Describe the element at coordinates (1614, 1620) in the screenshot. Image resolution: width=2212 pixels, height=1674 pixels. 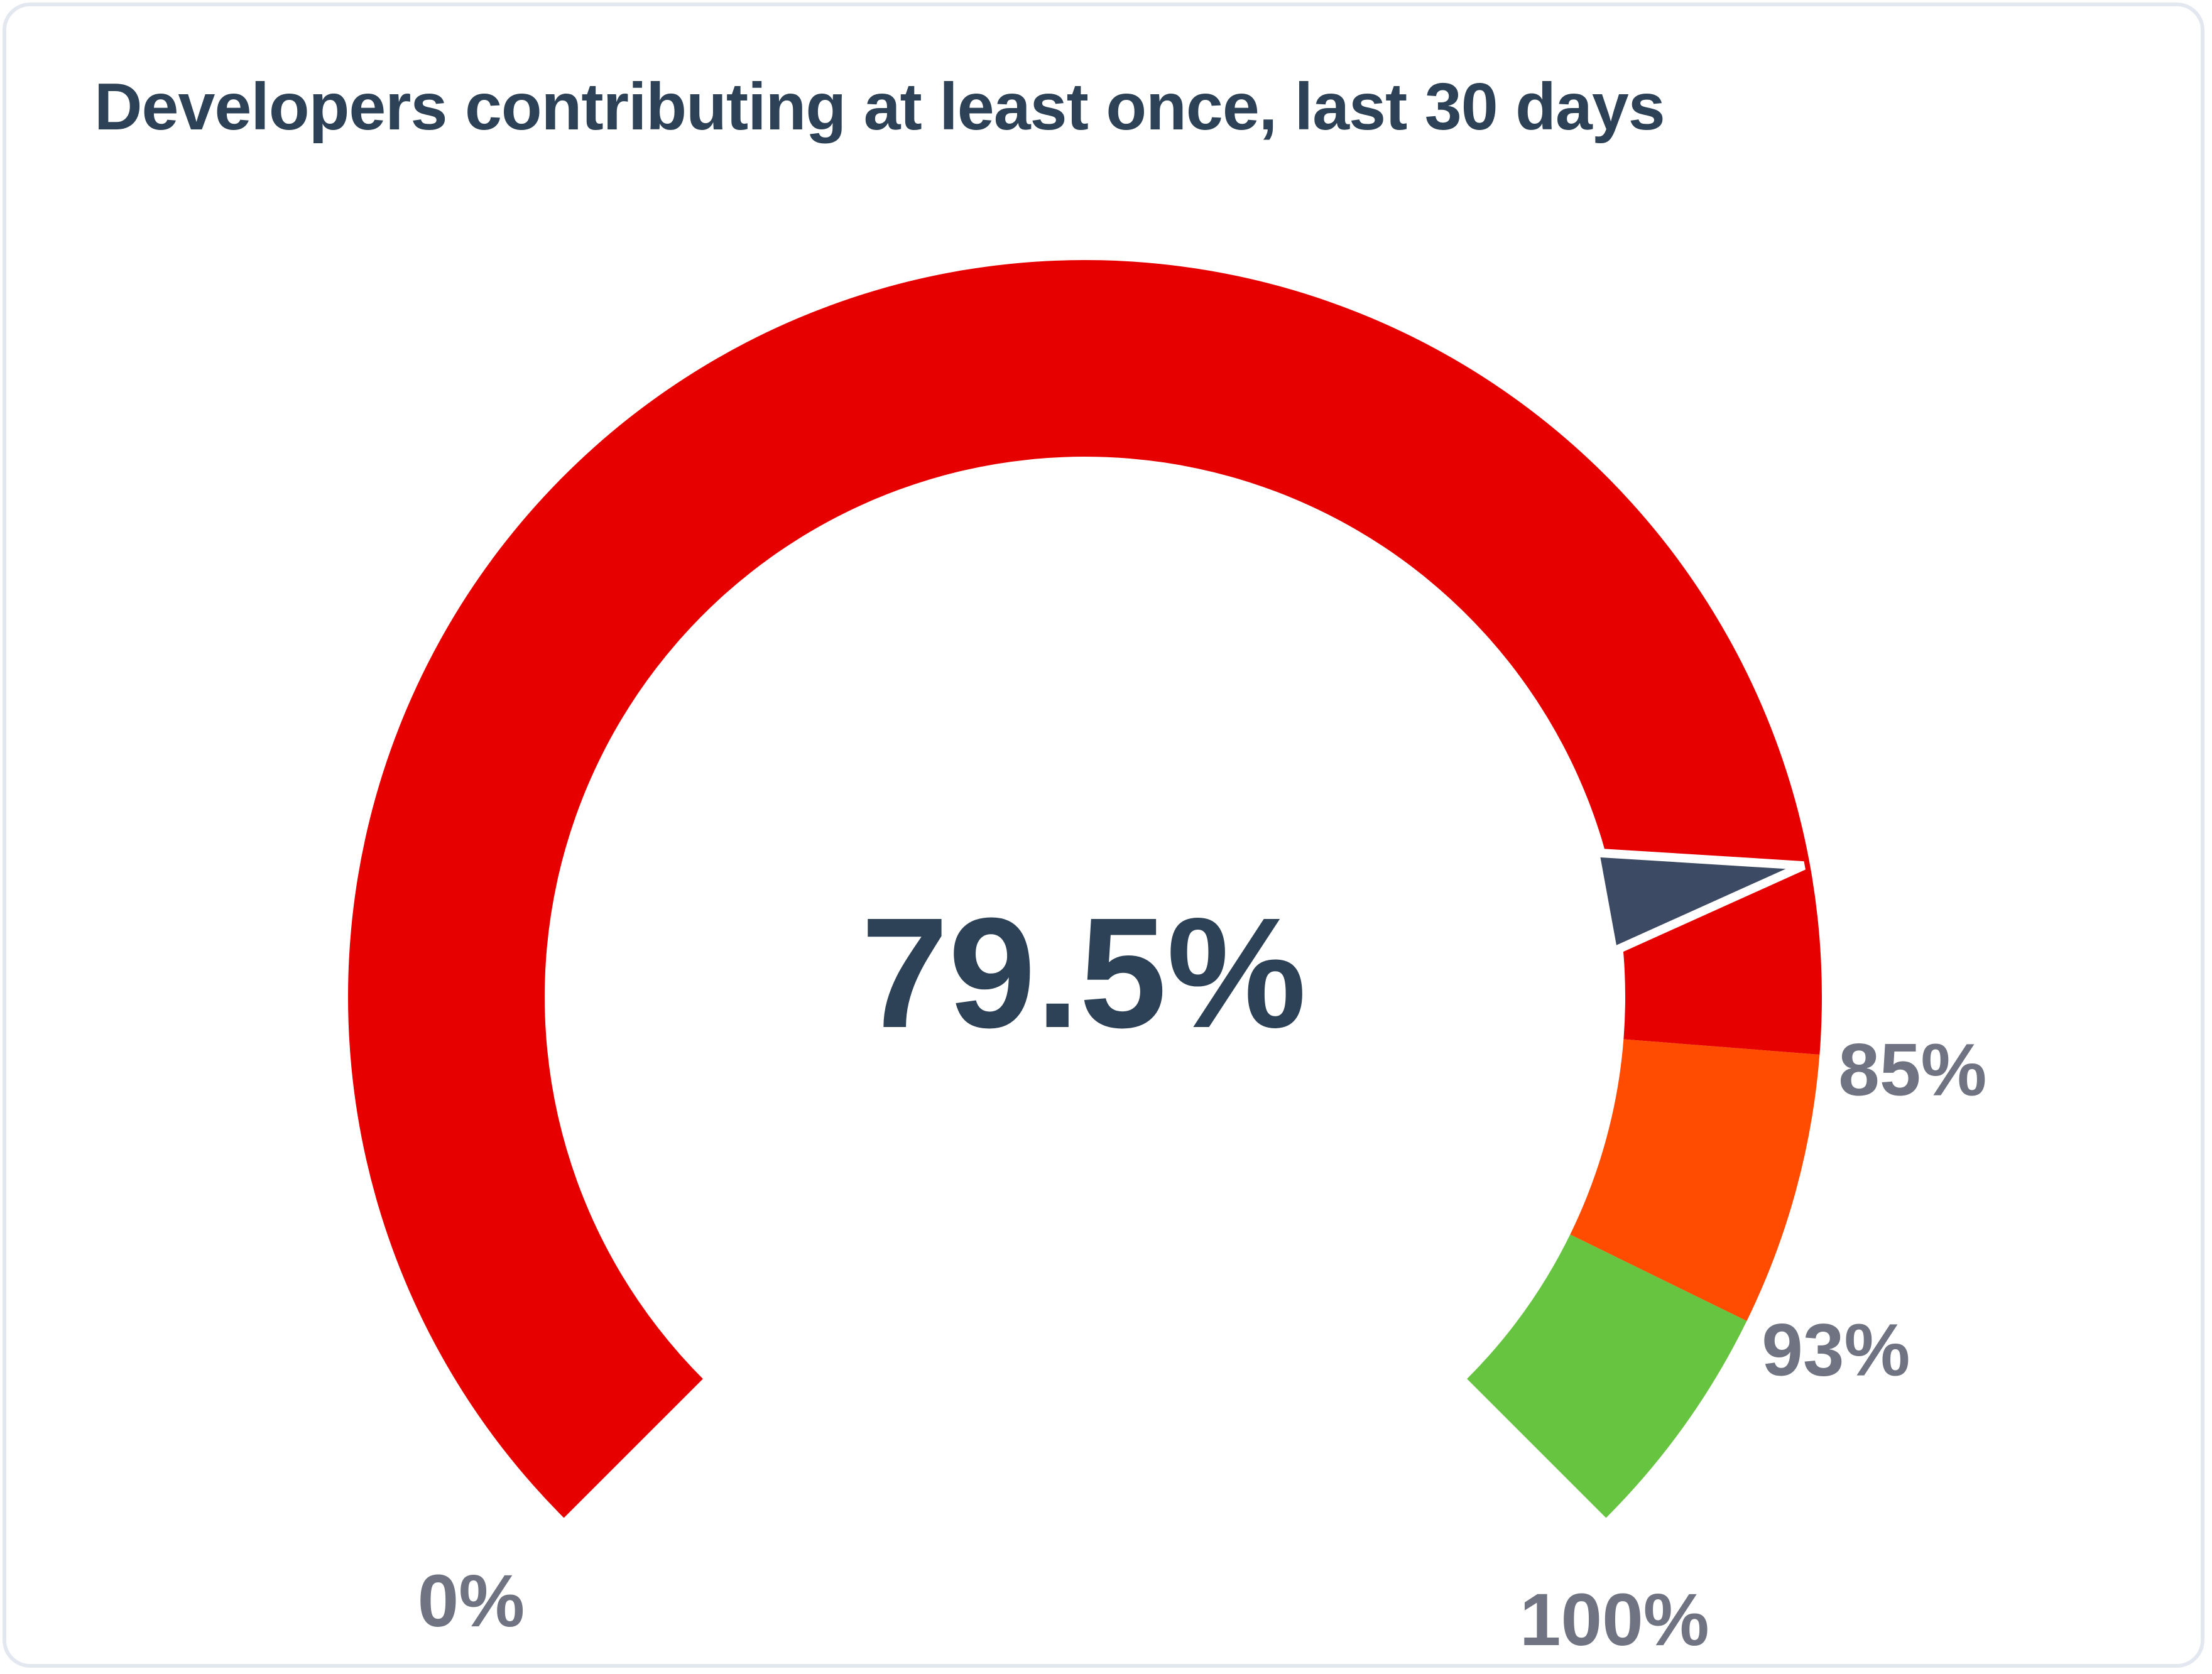
I see `tick-label: 100%` at that location.